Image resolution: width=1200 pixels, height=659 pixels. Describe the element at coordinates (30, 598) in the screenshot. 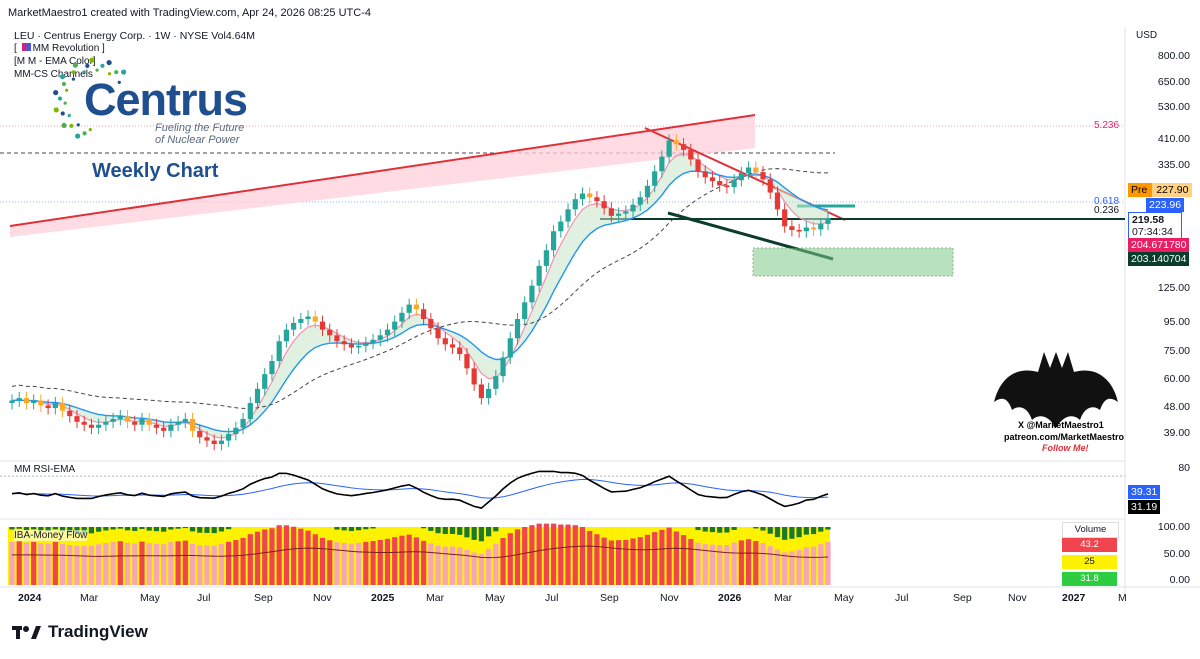

I see `time-axis-label: 2024` at that location.